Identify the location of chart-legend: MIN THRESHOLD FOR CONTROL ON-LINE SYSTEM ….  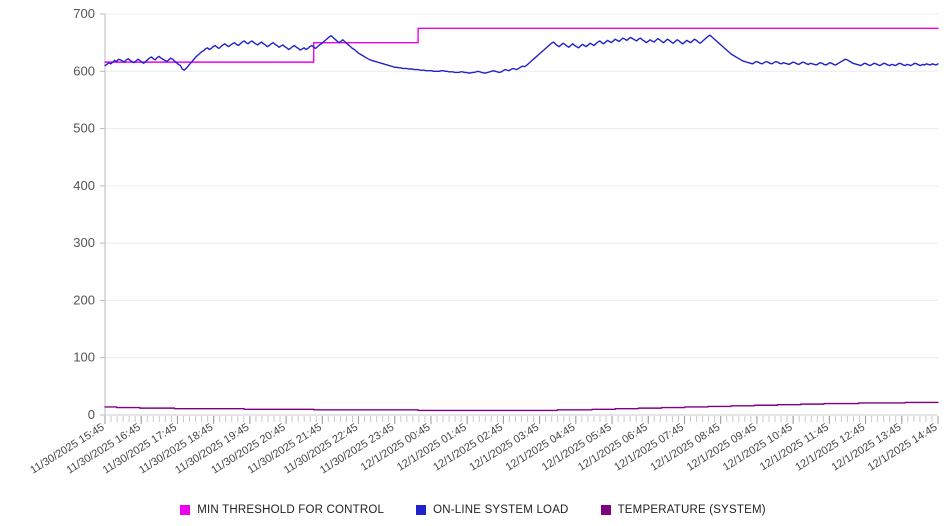
(473, 510).